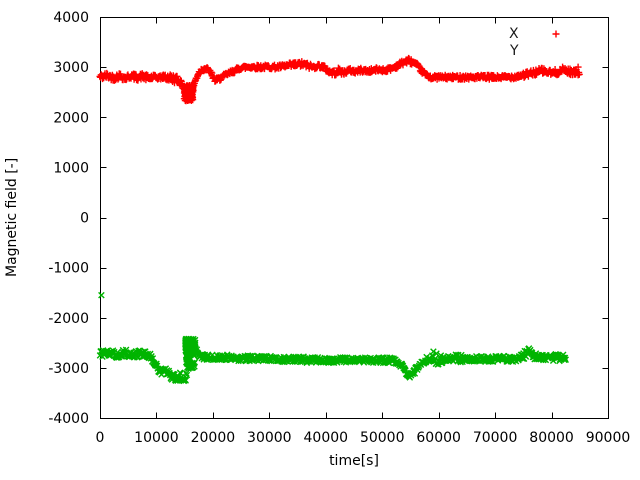  What do you see at coordinates (71, 168) in the screenshot?
I see `y-tick-label: 1000` at bounding box center [71, 168].